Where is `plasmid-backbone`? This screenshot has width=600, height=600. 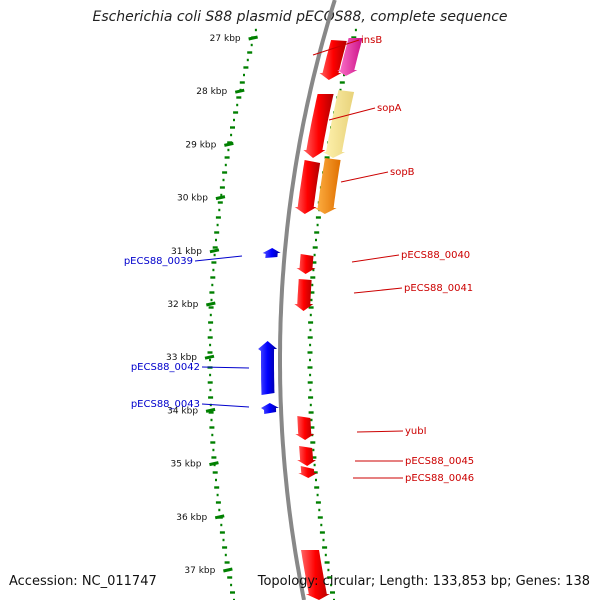 plasmid-backbone is located at coordinates (307, 300).